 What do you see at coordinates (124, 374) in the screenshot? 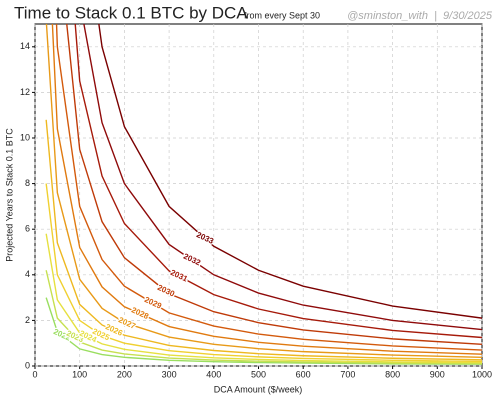
I see `x-tick-label: 200` at bounding box center [124, 374].